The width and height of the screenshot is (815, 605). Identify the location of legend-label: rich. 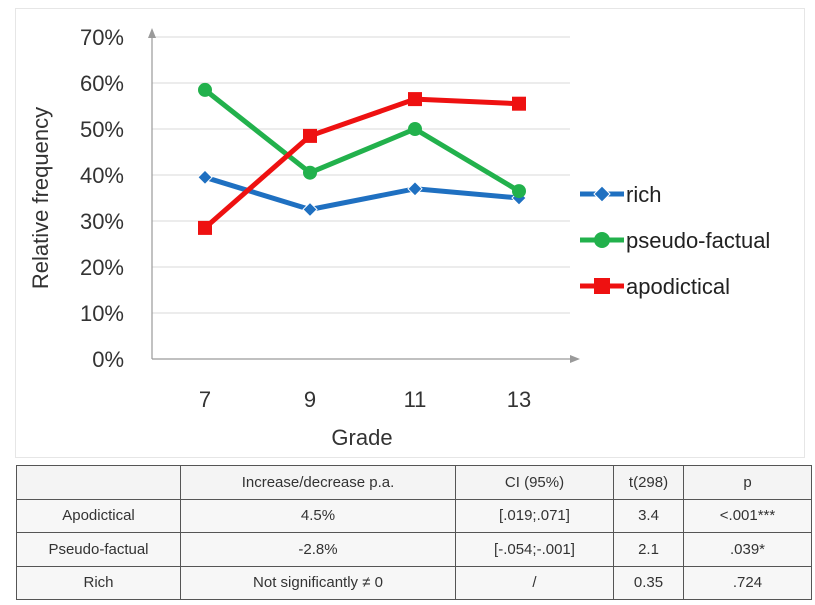
(643, 194).